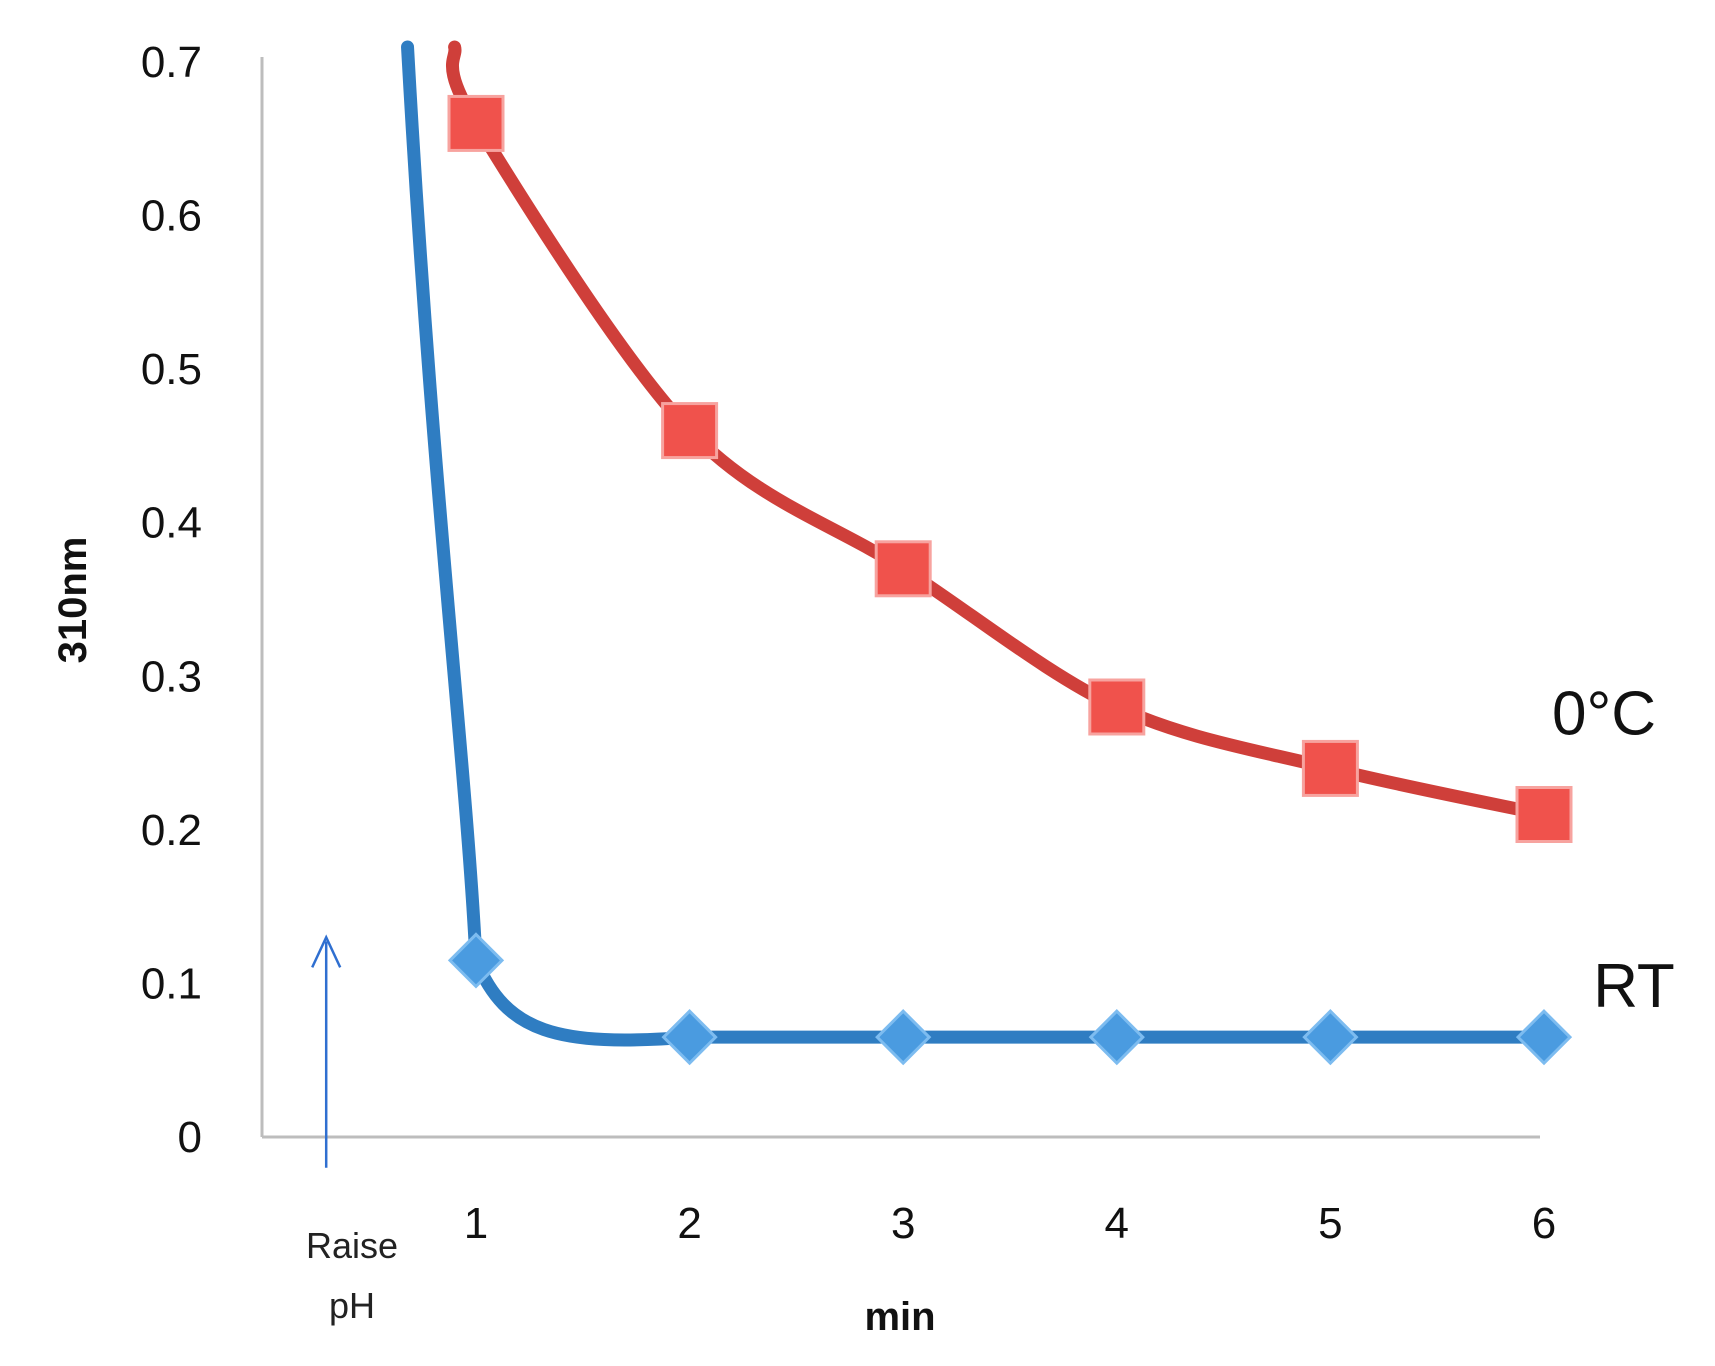 Image resolution: width=1715 pixels, height=1366 pixels. Describe the element at coordinates (171, 62) in the screenshot. I see `y-tick-label: 0.7` at that location.